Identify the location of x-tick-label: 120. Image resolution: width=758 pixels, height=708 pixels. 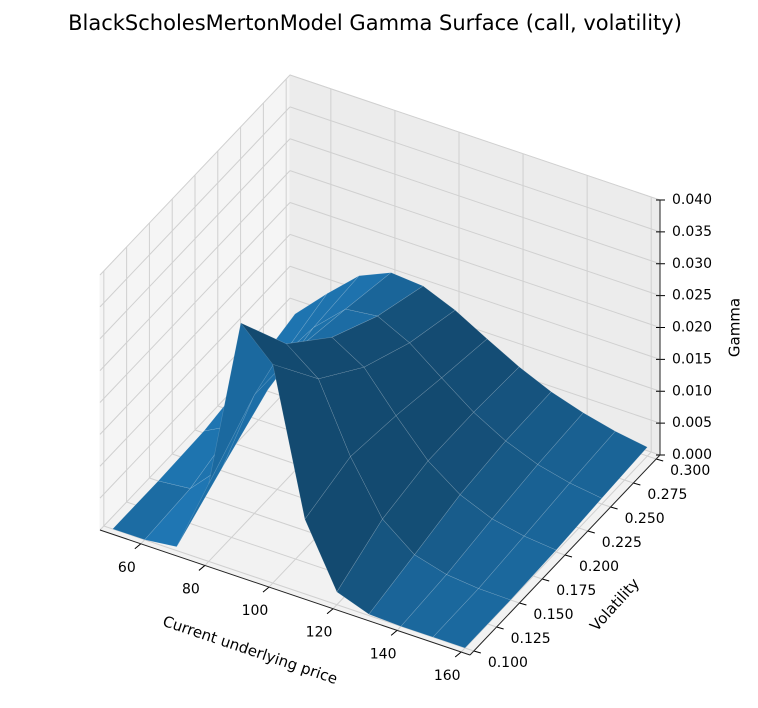
(319, 633).